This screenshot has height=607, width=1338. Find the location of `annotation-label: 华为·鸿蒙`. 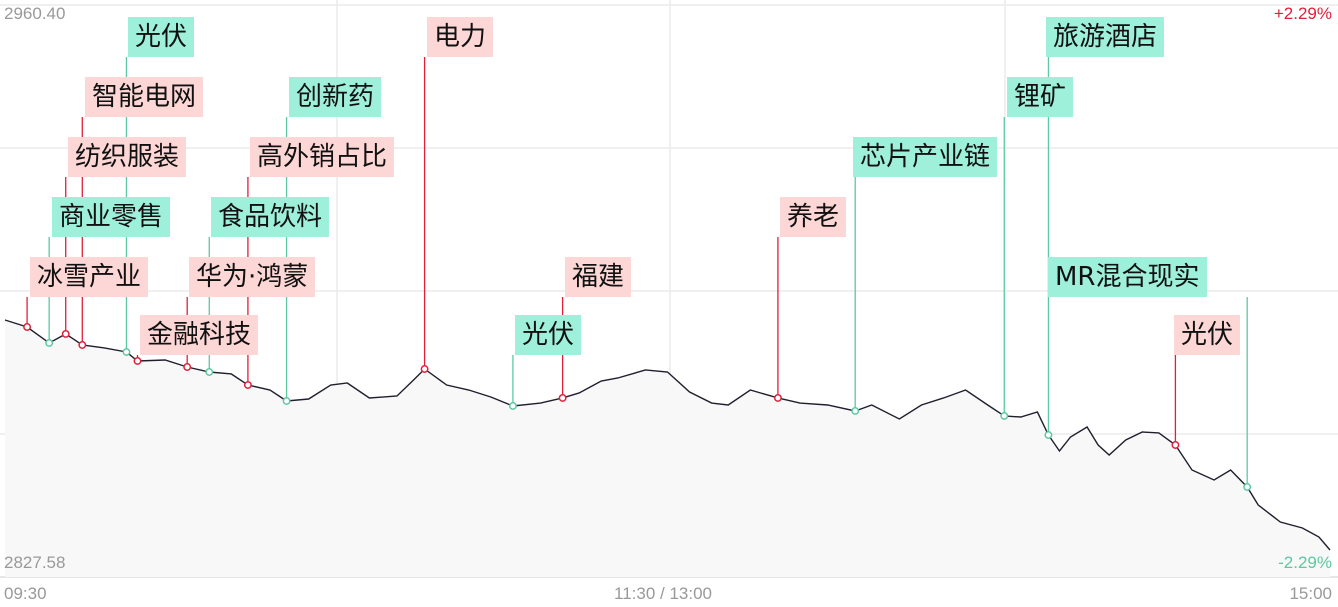

annotation-label: 华为·鸿蒙 is located at coordinates (252, 277).